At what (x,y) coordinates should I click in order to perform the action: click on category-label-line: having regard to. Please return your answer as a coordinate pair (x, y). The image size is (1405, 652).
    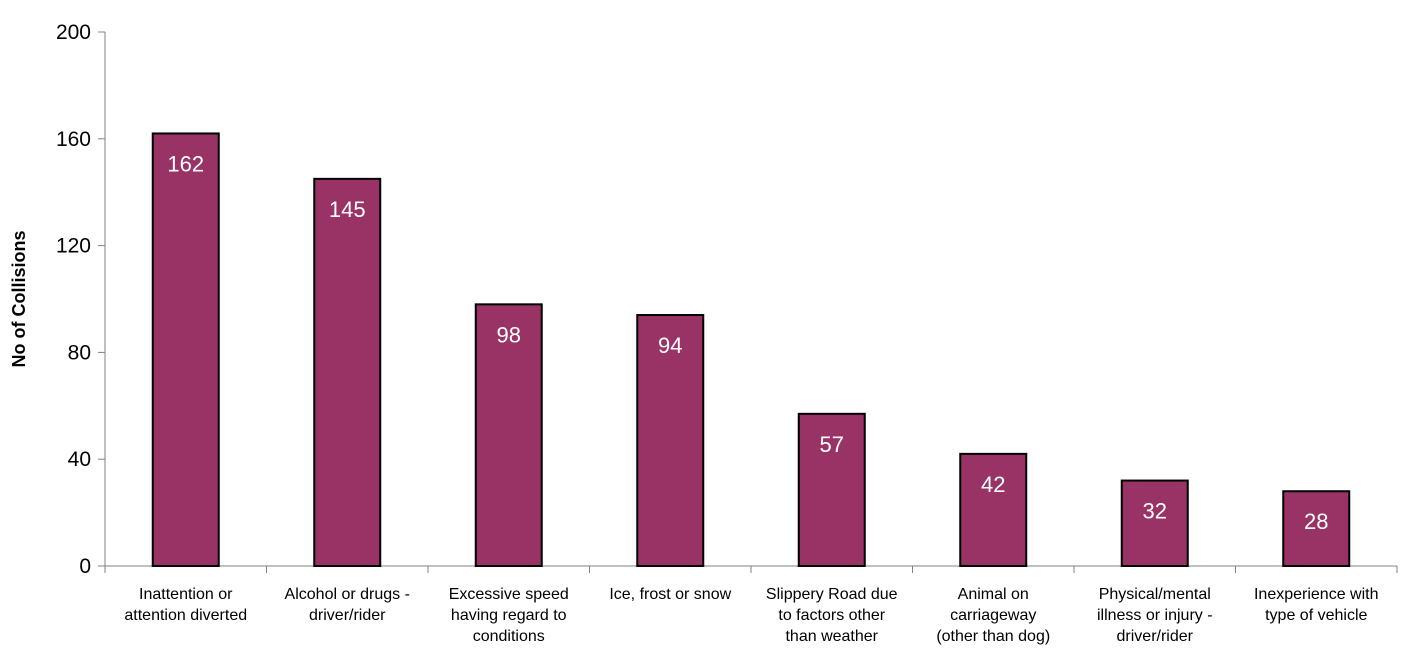
    Looking at the image, I should click on (509, 615).